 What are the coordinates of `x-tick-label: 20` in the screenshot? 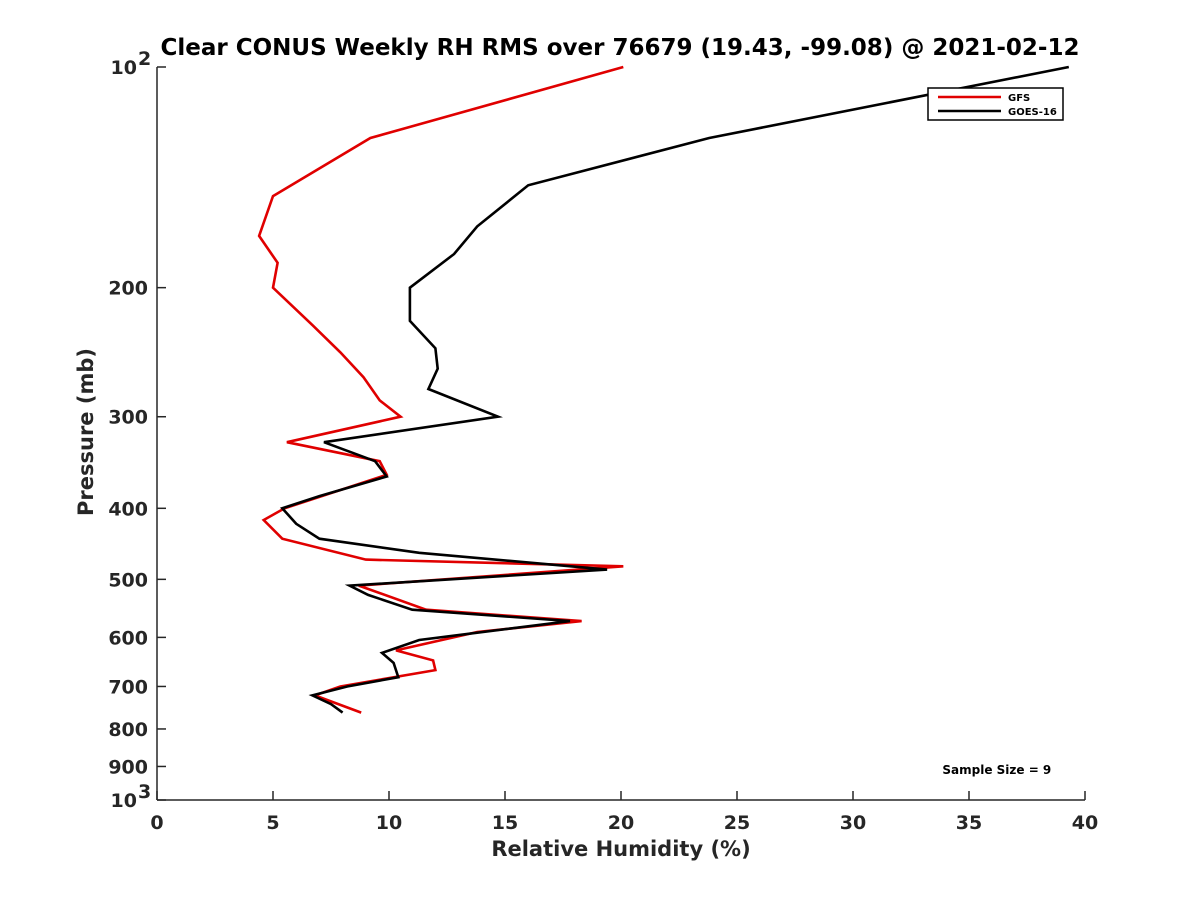 It's located at (621, 823).